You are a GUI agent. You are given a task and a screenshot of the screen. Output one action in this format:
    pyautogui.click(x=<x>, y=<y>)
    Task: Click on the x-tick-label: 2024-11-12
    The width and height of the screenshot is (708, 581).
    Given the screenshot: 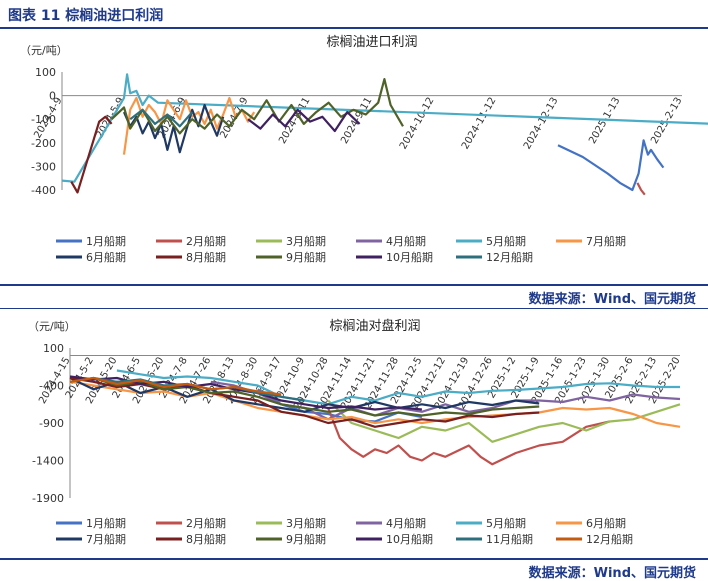 What is the action you would take?
    pyautogui.click(x=479, y=124)
    